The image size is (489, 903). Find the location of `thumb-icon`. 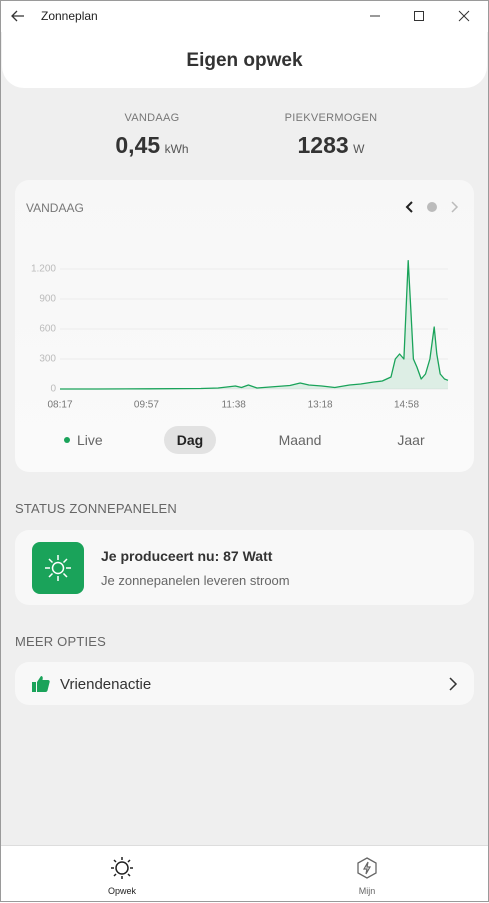

thumb-icon is located at coordinates (41, 684).